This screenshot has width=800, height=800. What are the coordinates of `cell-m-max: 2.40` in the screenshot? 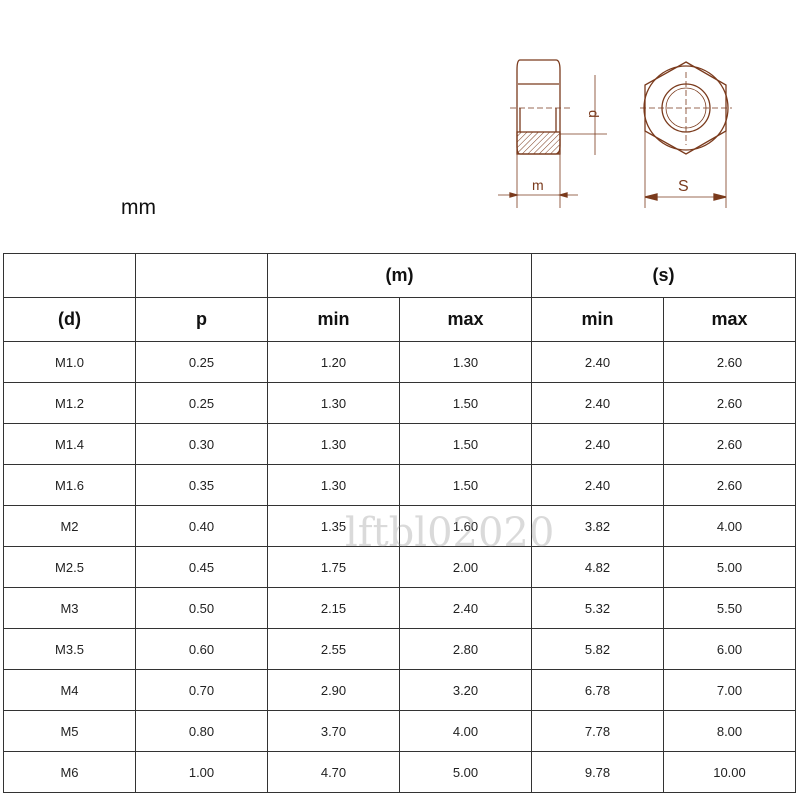 It's located at (465, 608).